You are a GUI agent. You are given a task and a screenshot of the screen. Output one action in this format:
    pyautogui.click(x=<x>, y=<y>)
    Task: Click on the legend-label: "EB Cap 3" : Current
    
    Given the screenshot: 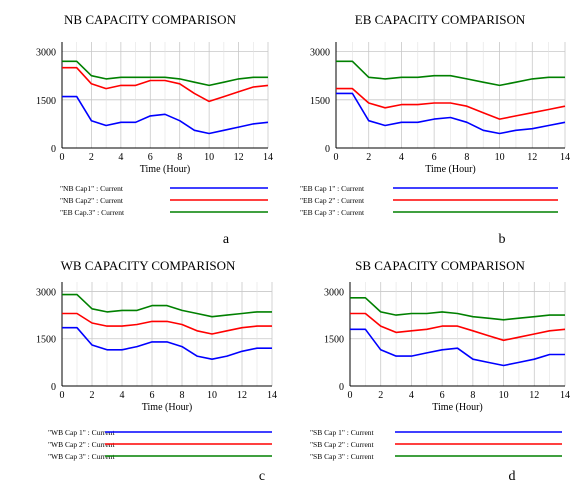 What is the action you would take?
    pyautogui.click(x=332, y=212)
    